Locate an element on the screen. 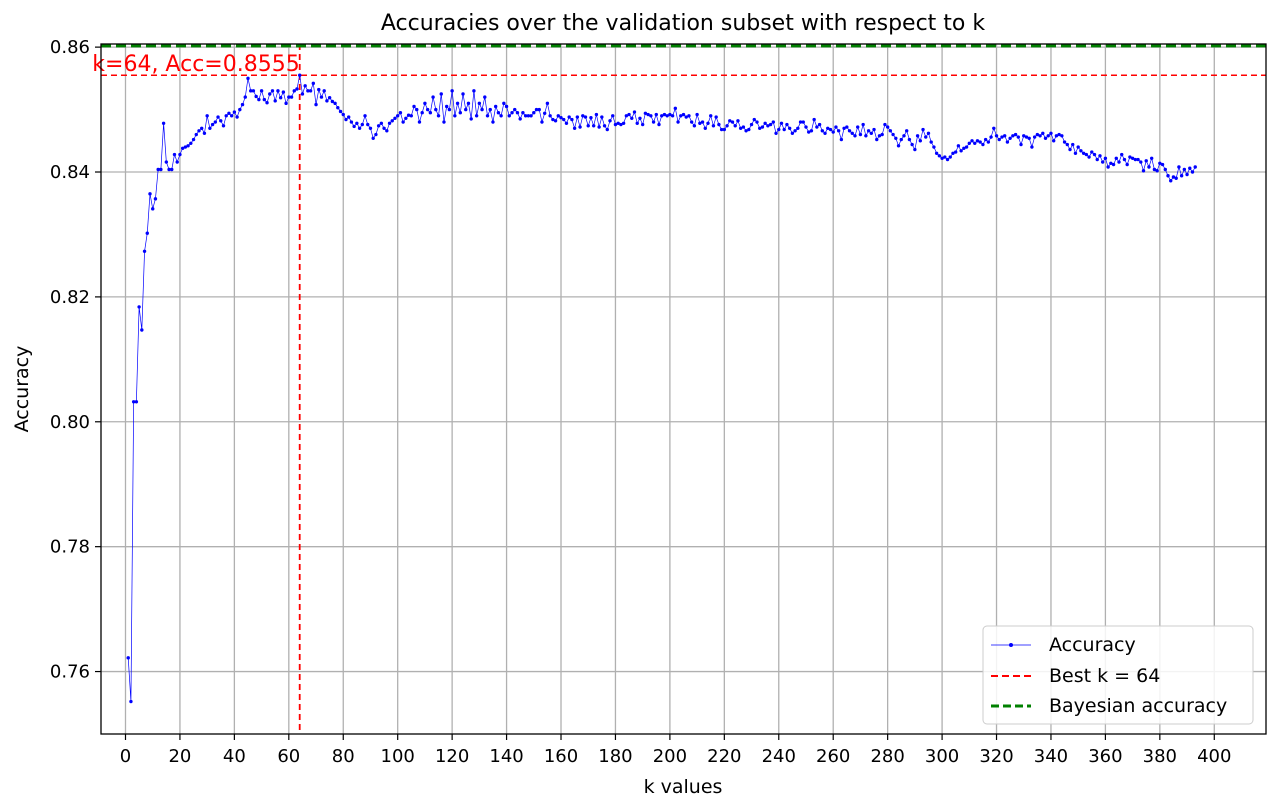  x-tick-label: 400 is located at coordinates (1214, 756).